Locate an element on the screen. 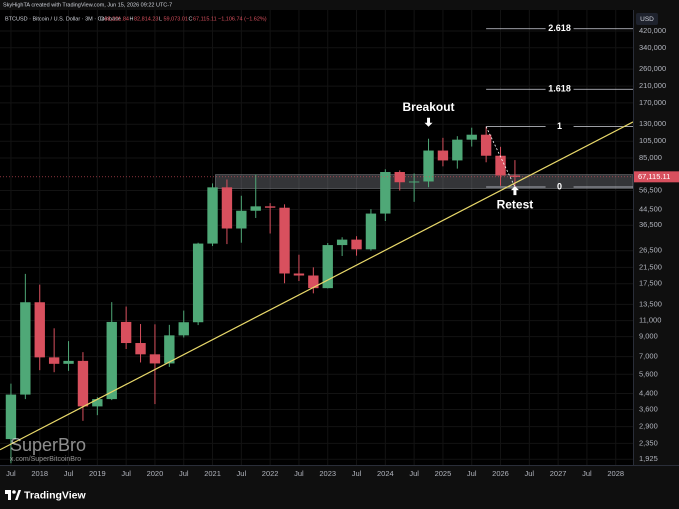  y-tick-label: 11,000 is located at coordinates (650, 320).